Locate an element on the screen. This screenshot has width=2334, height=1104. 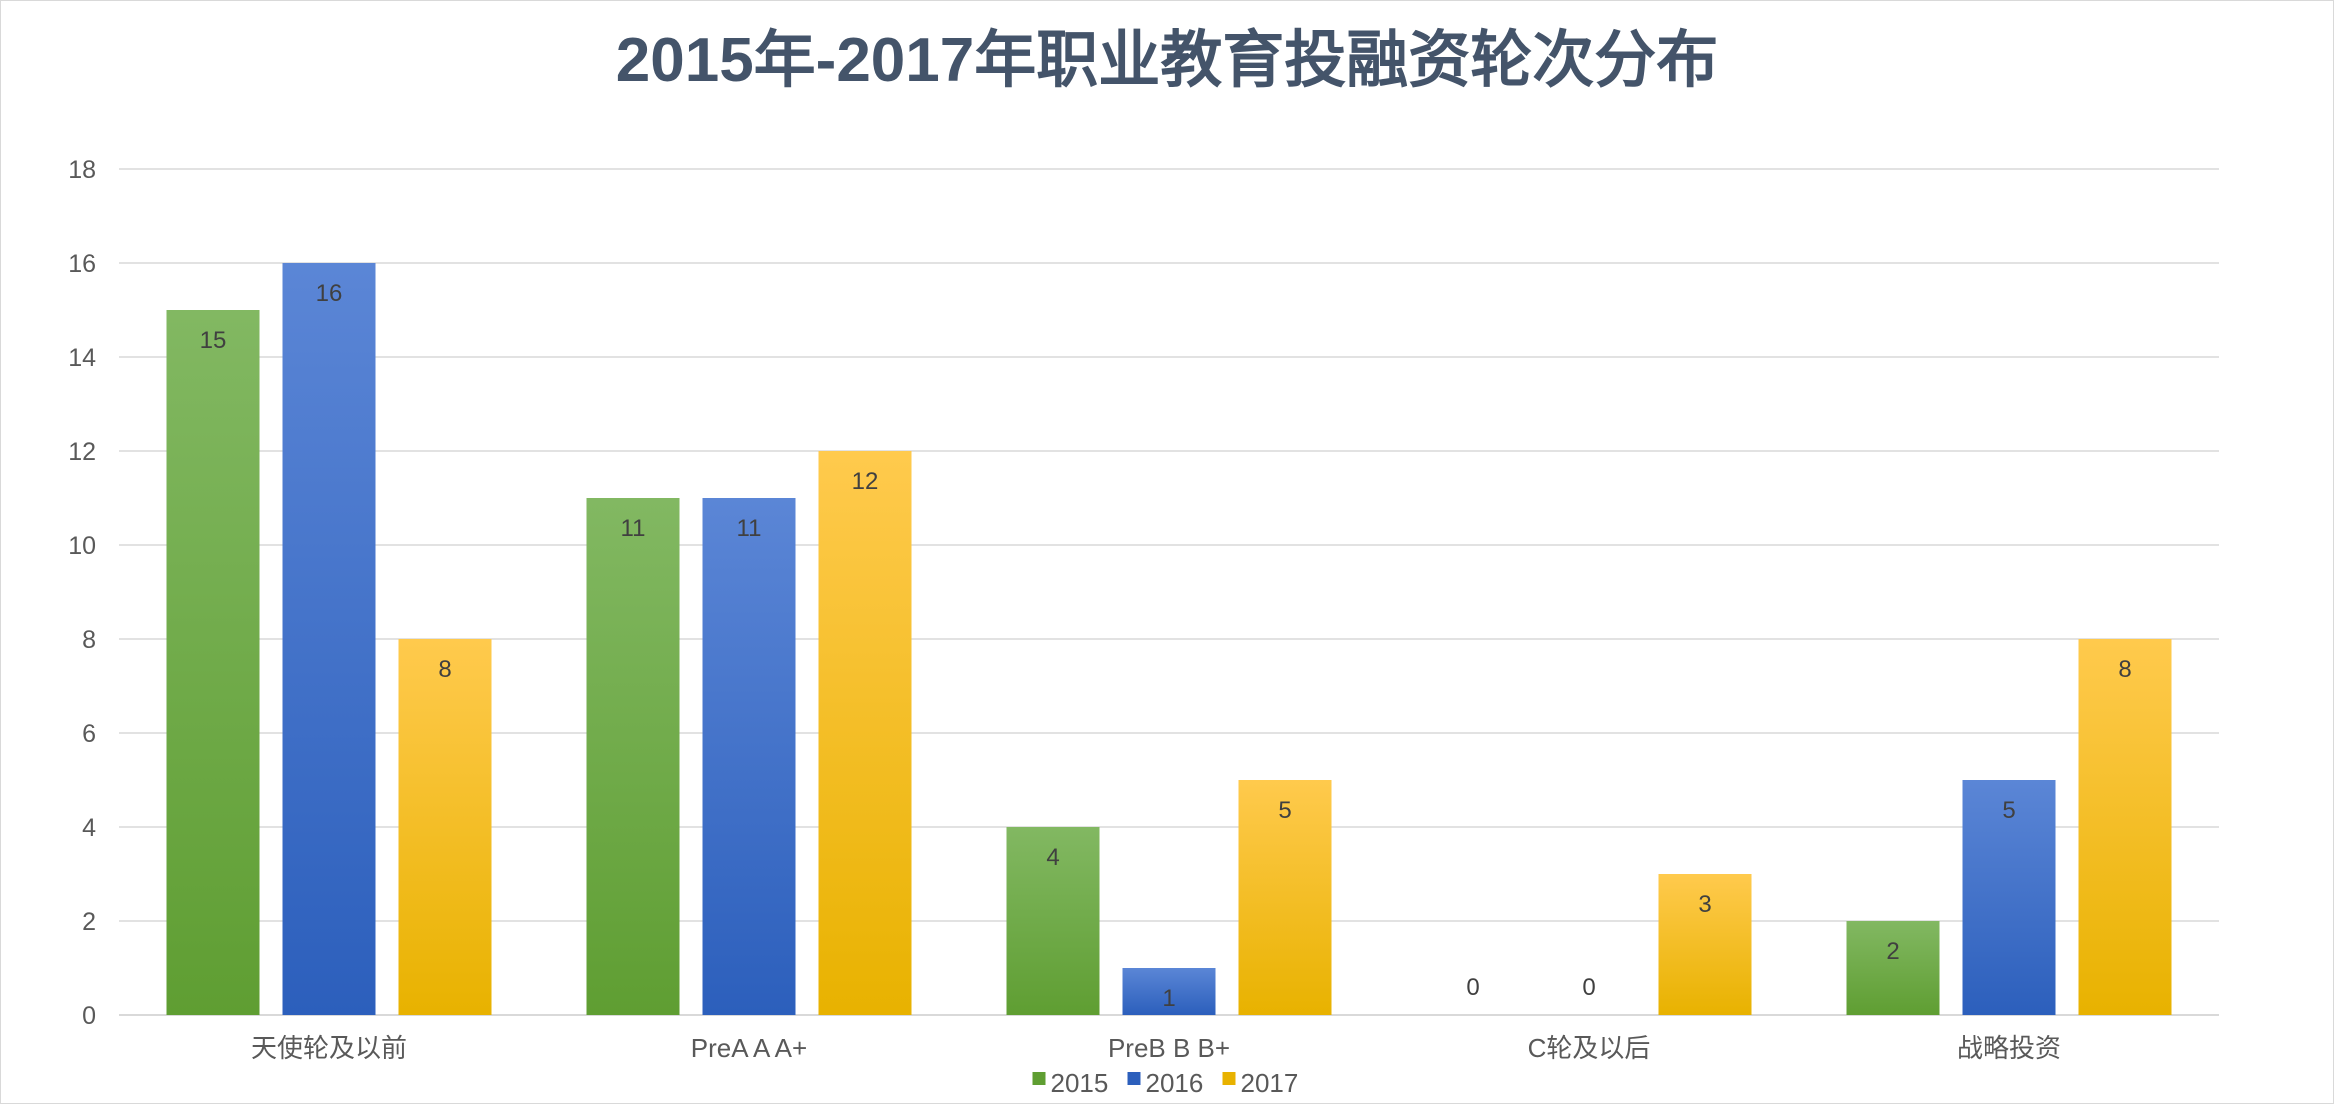
y-tick-label: 6 is located at coordinates (89, 734).